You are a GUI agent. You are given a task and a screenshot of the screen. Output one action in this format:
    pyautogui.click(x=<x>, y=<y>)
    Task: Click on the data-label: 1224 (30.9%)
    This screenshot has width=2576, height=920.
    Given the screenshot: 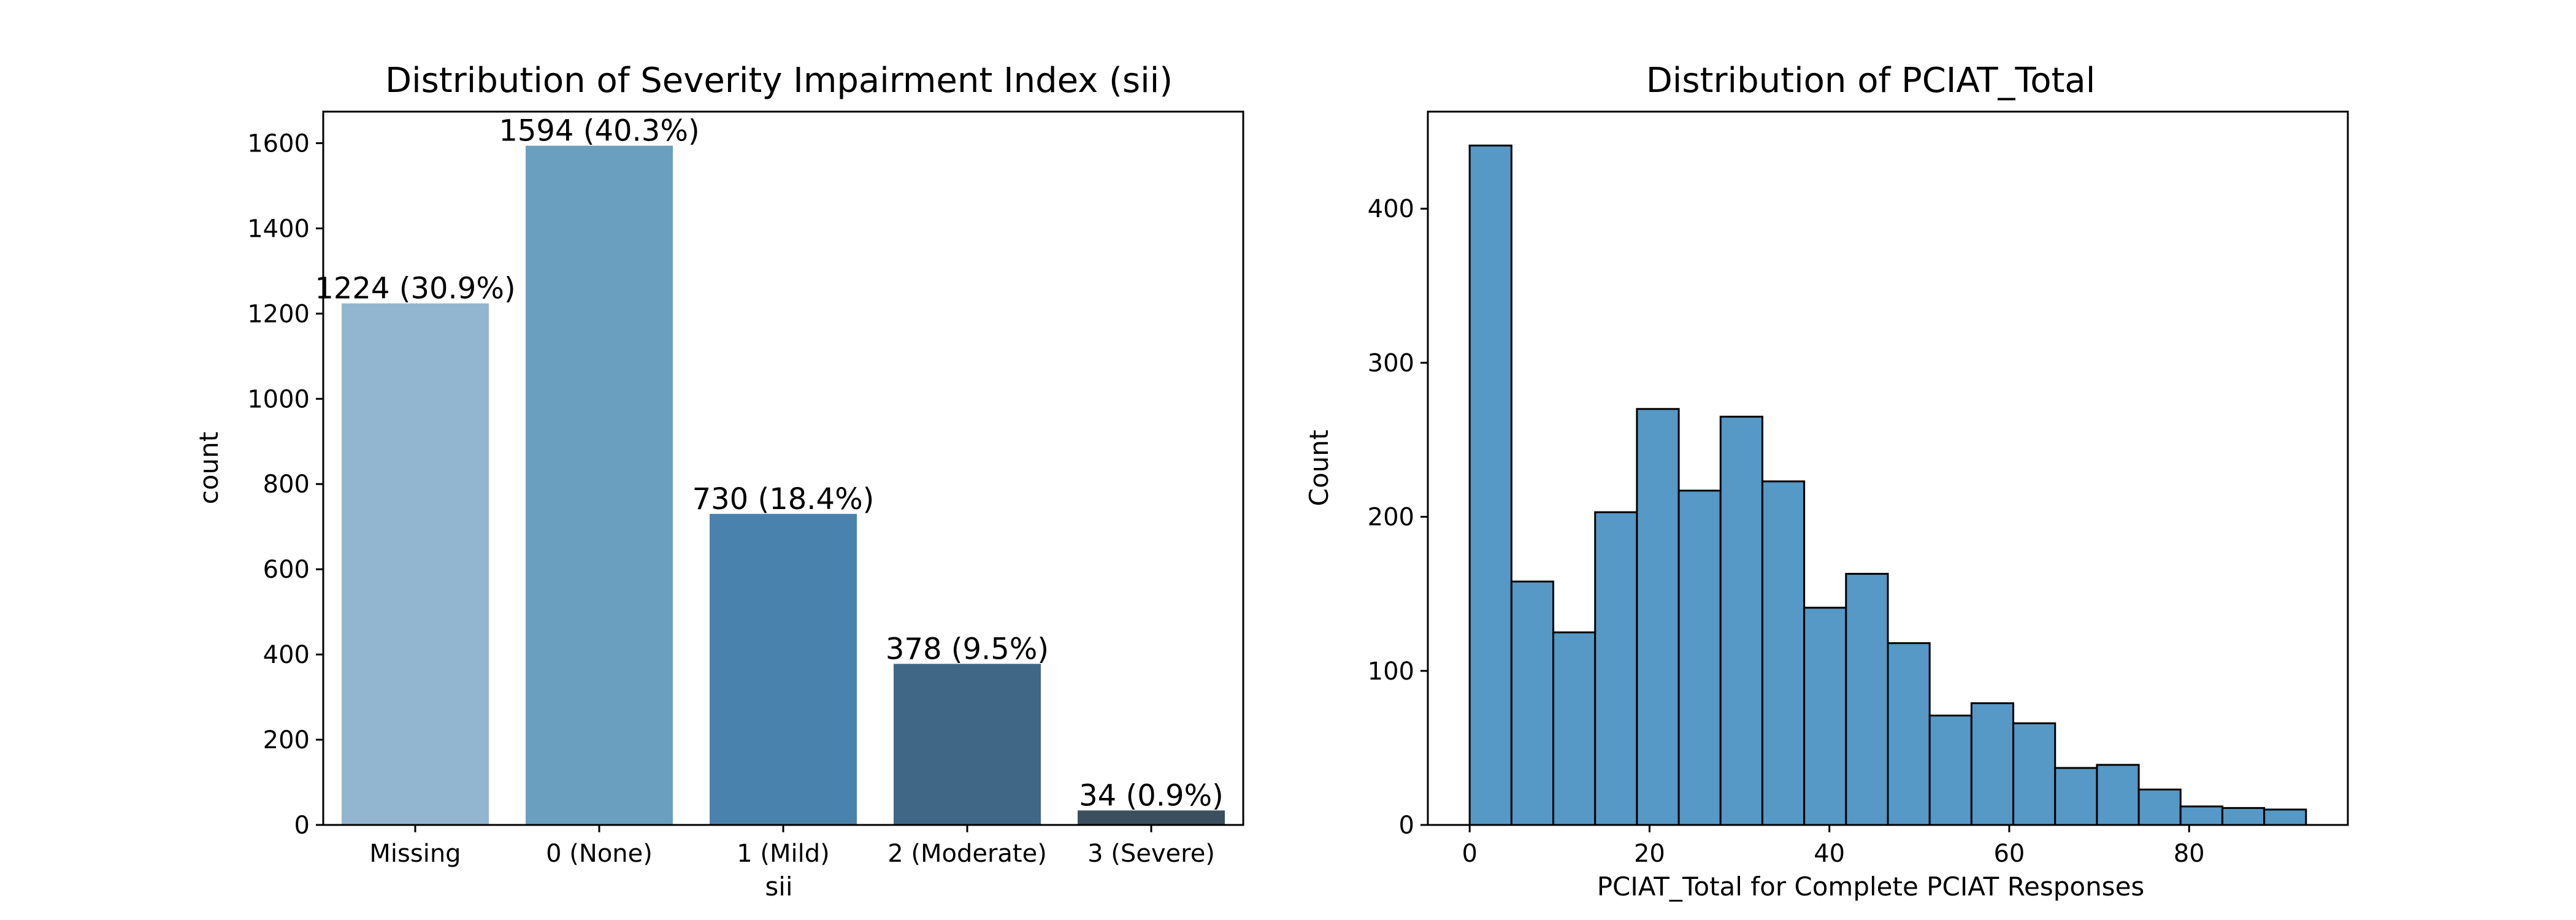 What is the action you would take?
    pyautogui.click(x=415, y=289)
    